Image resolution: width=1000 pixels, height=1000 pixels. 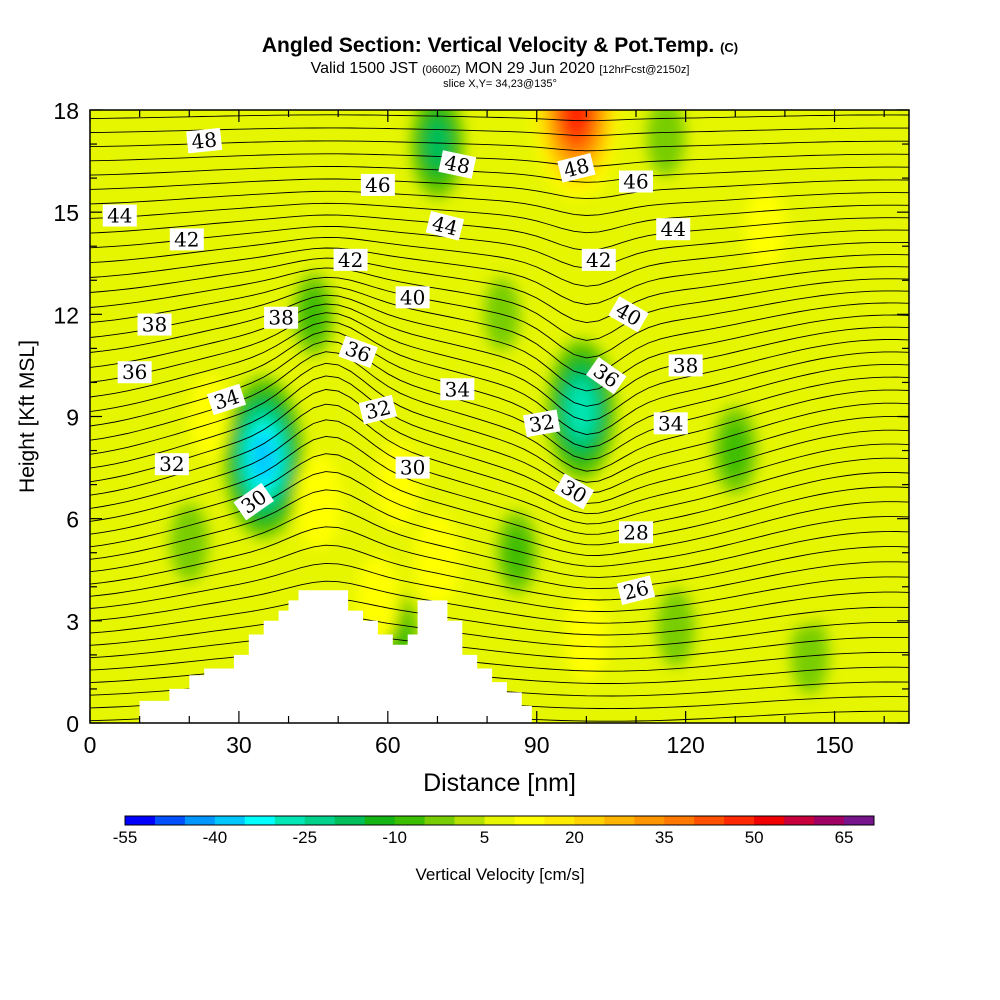 I want to click on y-tick-label: 9, so click(x=72, y=418).